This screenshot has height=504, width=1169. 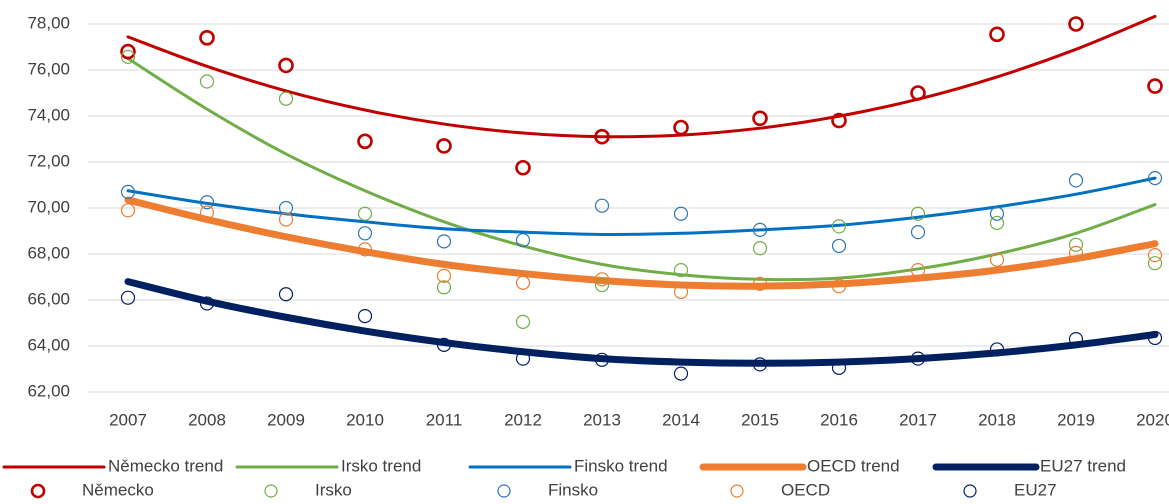 I want to click on legend-label: EU27, so click(x=1035, y=489).